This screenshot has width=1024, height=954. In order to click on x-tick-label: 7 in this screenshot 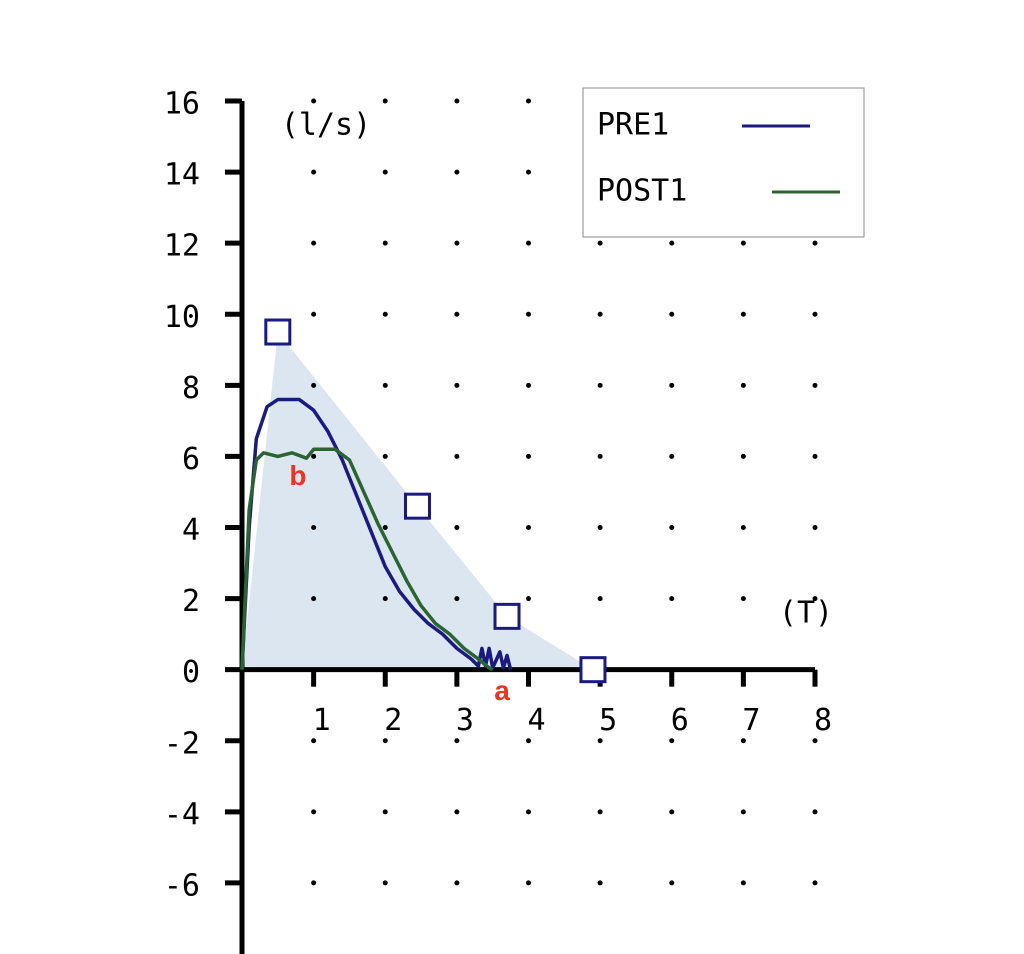, I will do `click(751, 720)`.